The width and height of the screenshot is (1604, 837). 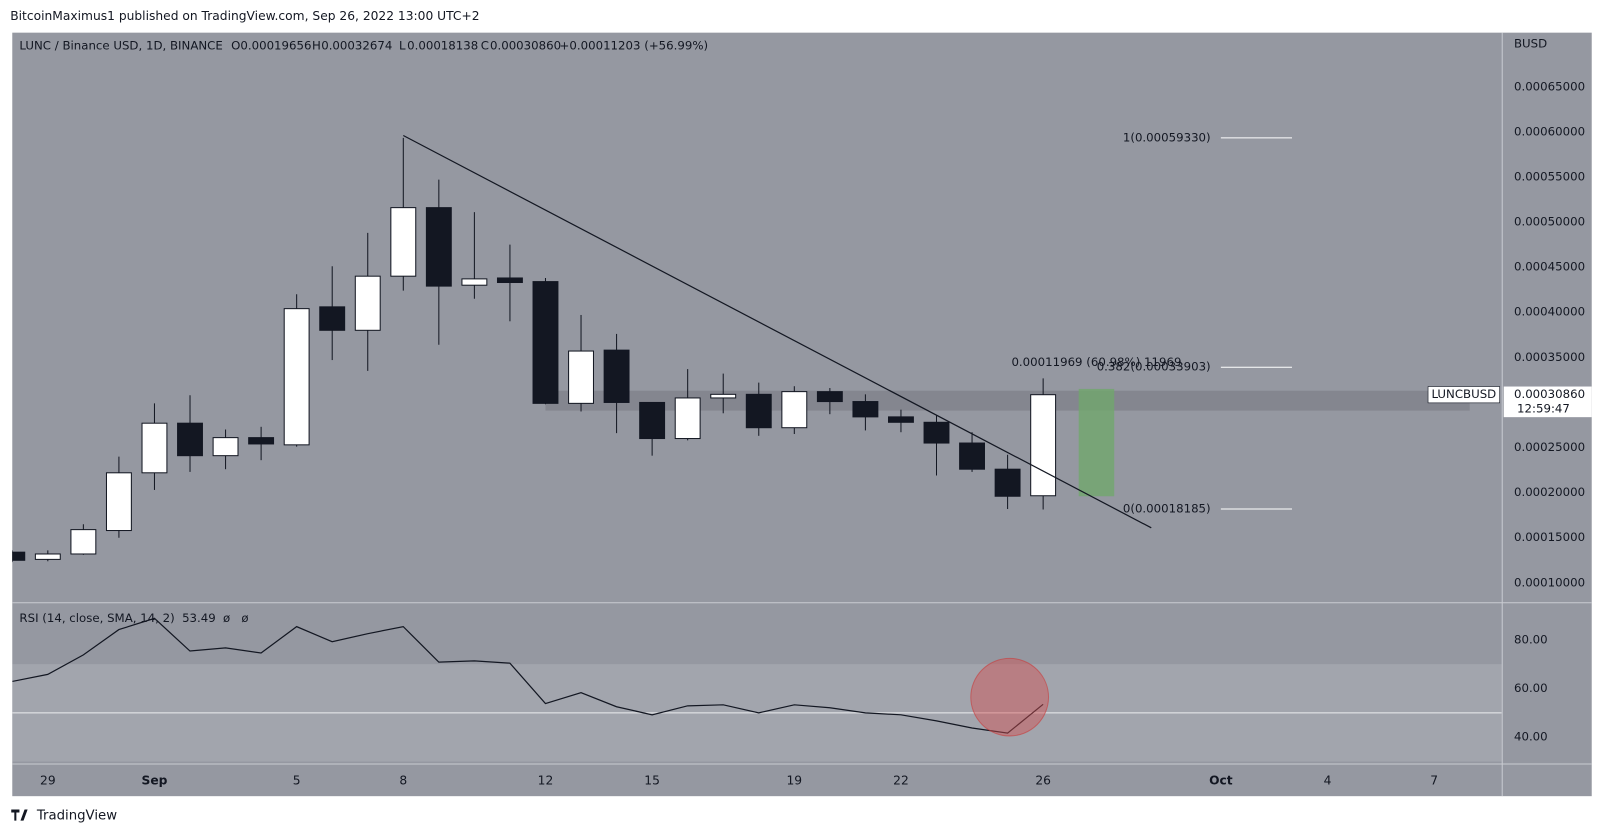 What do you see at coordinates (485, 45) in the screenshot?
I see `legend-key: C` at bounding box center [485, 45].